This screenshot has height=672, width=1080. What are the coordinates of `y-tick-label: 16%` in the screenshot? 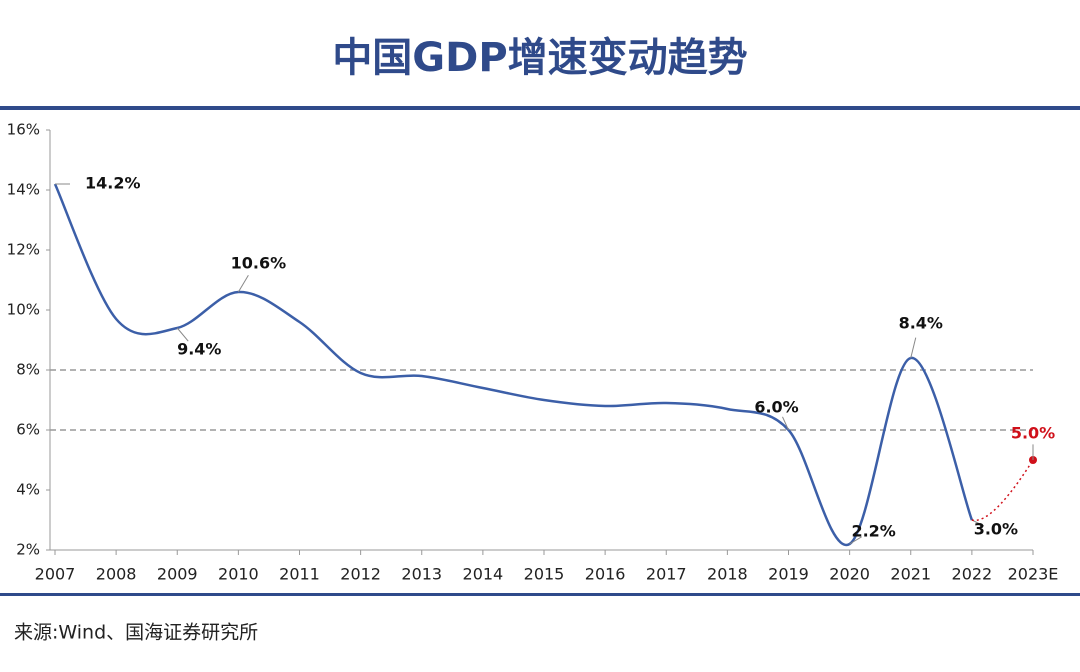 It's located at (23, 130).